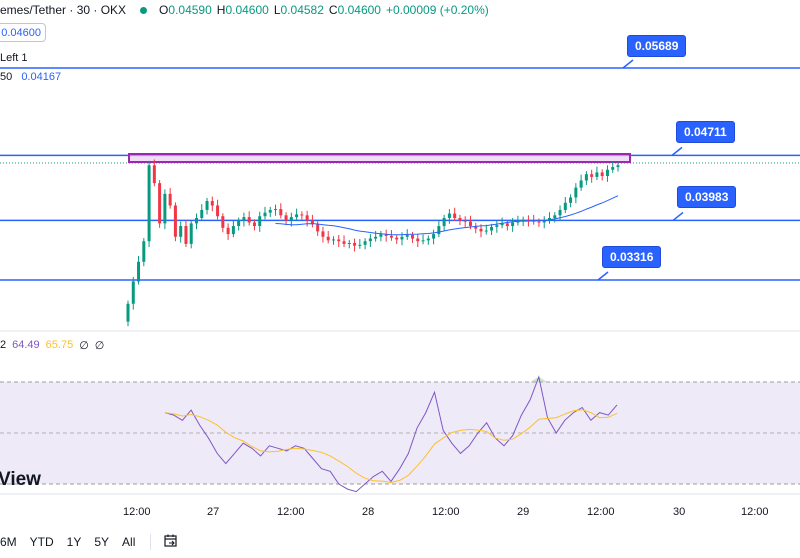 The height and width of the screenshot is (558, 800). Describe the element at coordinates (705, 132) in the screenshot. I see `level-tag: 0.04711` at that location.